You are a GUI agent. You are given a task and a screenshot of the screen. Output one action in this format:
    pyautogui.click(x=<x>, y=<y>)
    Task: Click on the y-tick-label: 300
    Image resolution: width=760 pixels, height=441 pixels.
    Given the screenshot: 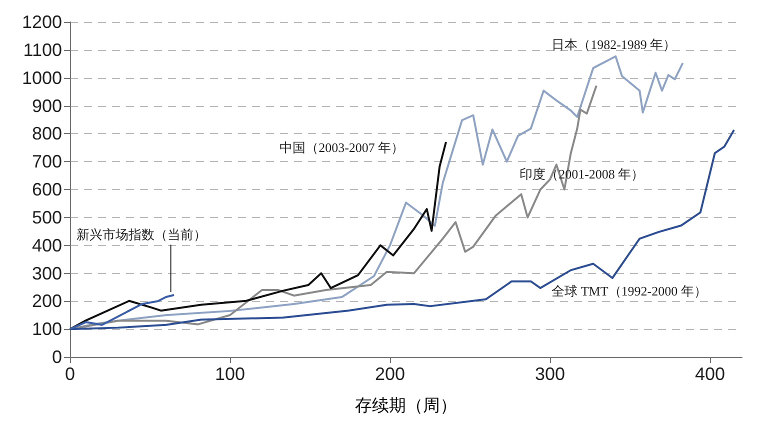 What is the action you would take?
    pyautogui.click(x=47, y=273)
    